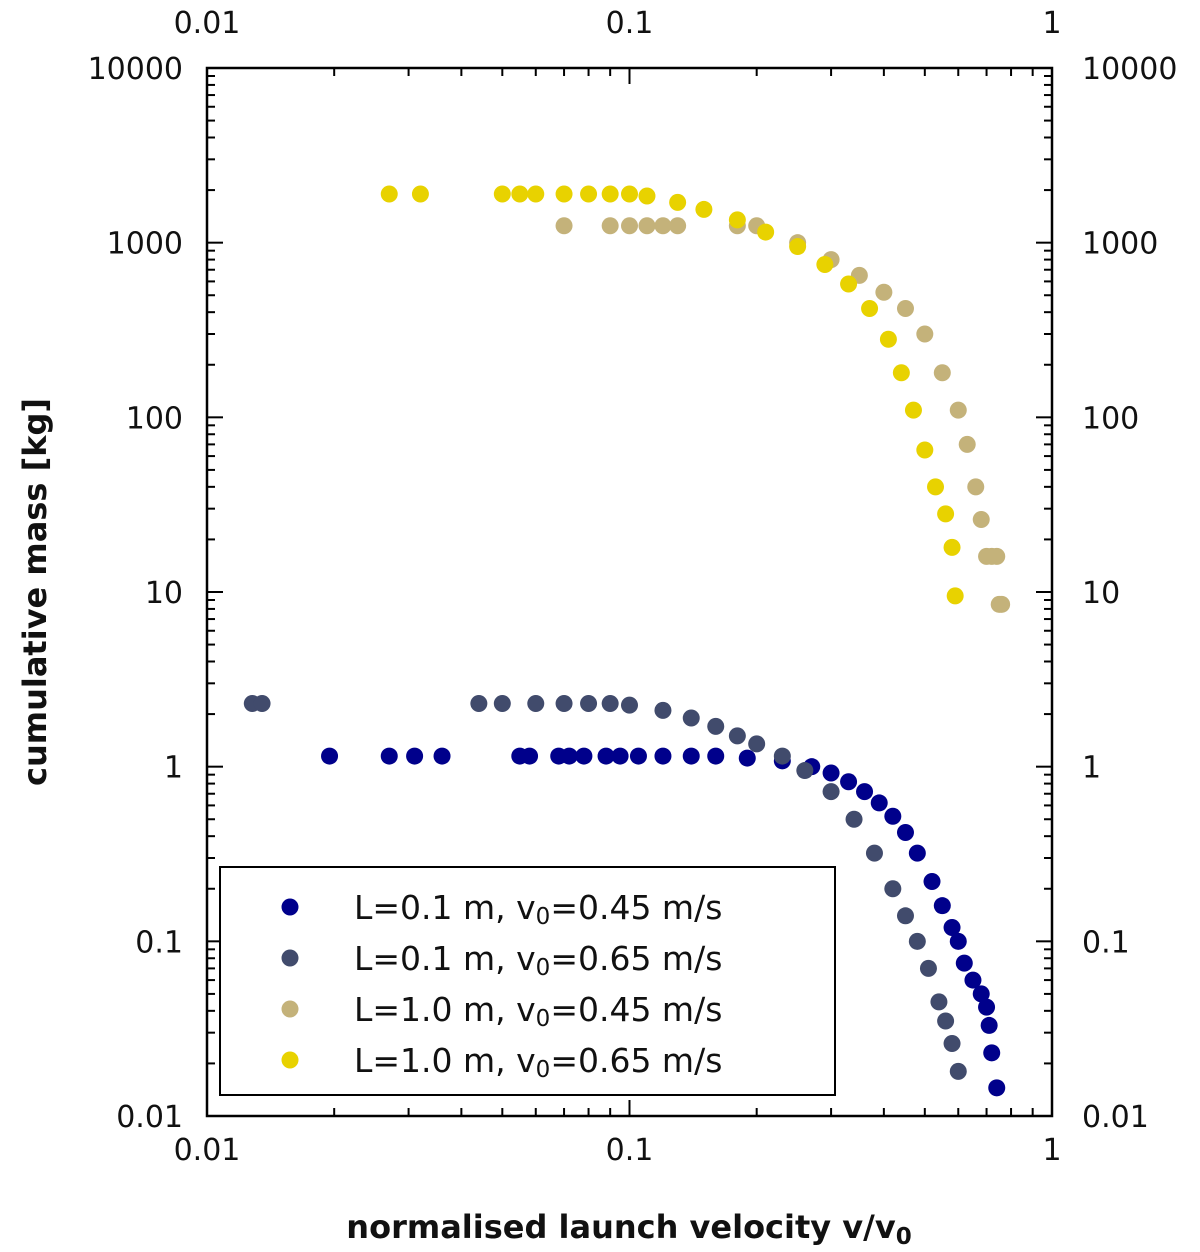 Image resolution: width=1200 pixels, height=1252 pixels. I want to click on y-axis-label: cumulative mass [kg], so click(35, 592).